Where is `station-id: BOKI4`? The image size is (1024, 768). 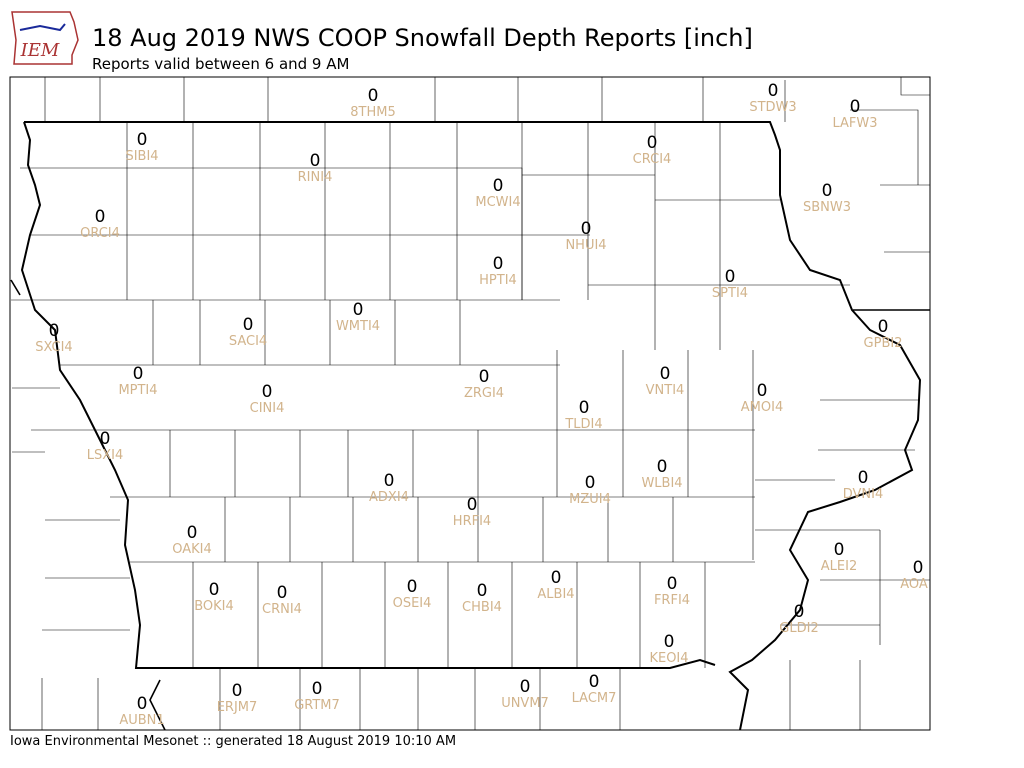 station-id: BOKI4 is located at coordinates (214, 606).